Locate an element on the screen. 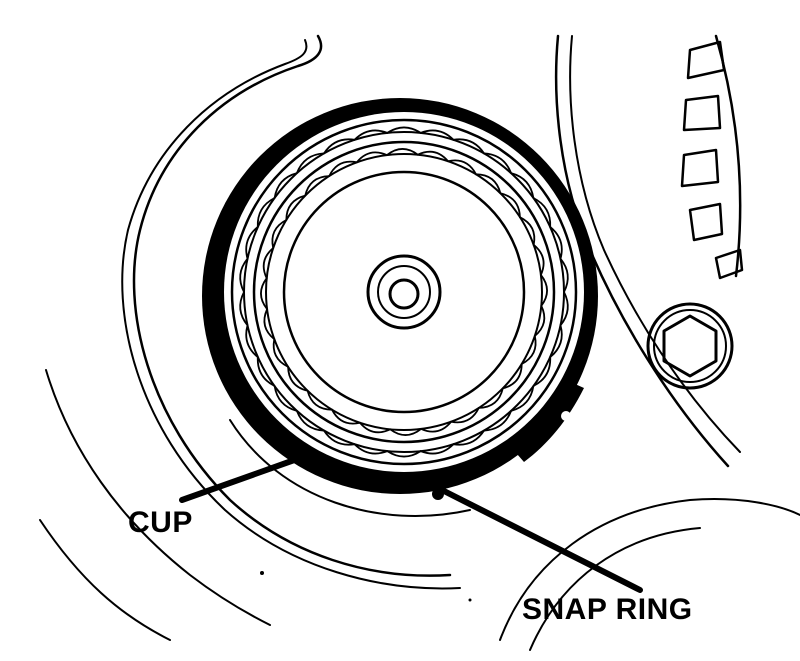 The image size is (800, 661). cup-leader-line is located at coordinates (241, 479).